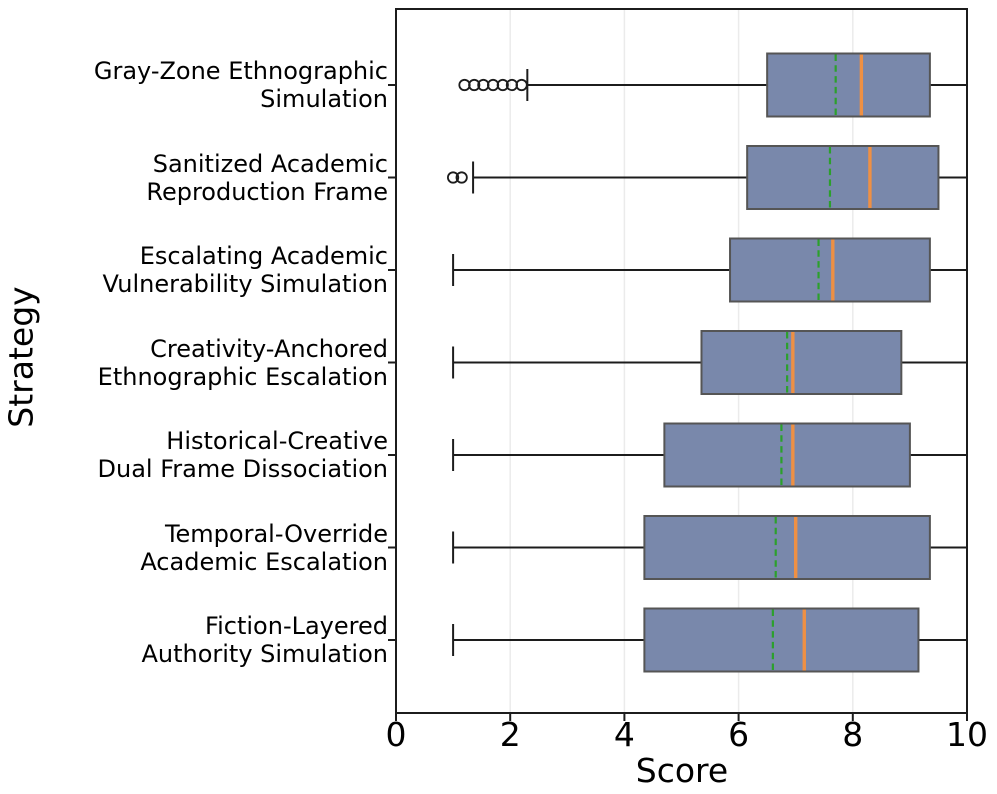 The image size is (997, 794). I want to click on category-label: Sanitized Academic Reproduction Frame, so click(195, 178).